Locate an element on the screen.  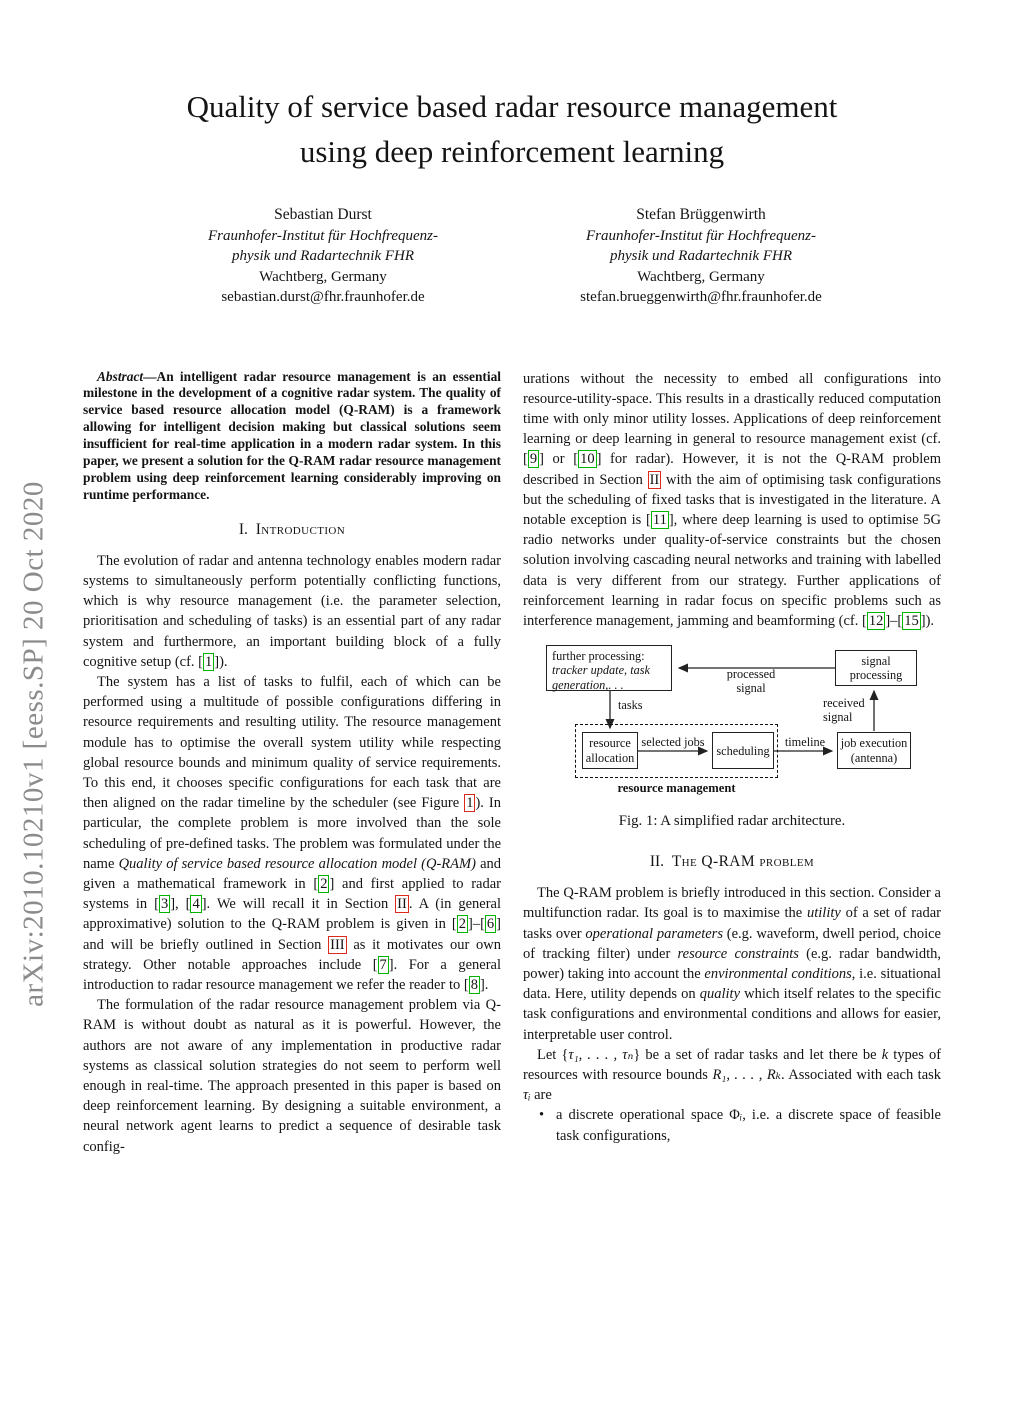
text-run: . Associated with each task is located at coordinates (861, 1074).